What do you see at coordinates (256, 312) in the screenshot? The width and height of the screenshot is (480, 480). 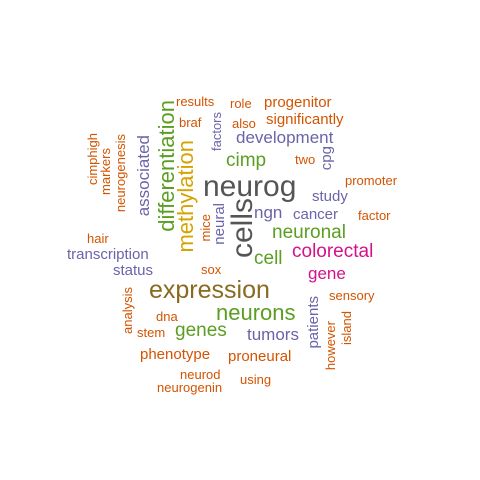 I see `word-neurons: neurons` at bounding box center [256, 312].